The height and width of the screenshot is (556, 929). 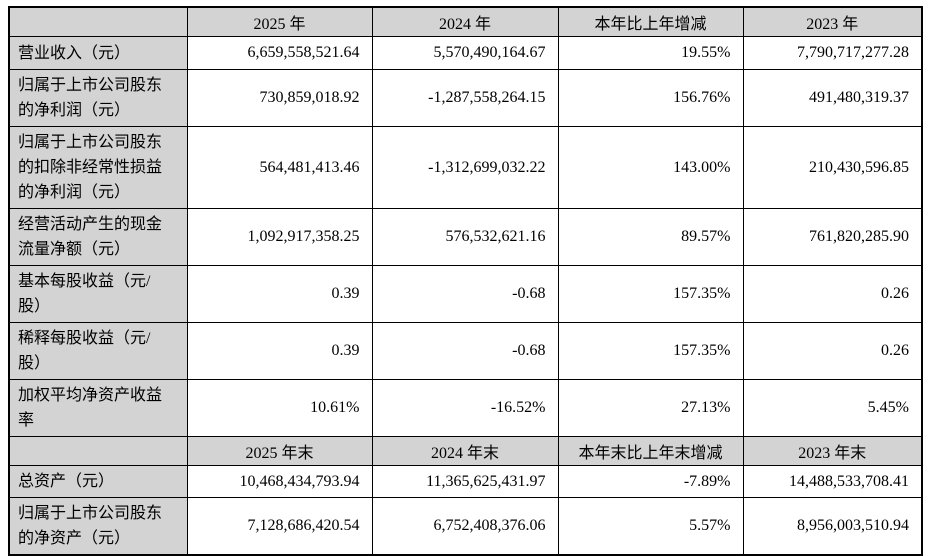 What do you see at coordinates (650, 451) in the screenshot?
I see `column-header-end-yoy-change: 本年末比上年末增减` at bounding box center [650, 451].